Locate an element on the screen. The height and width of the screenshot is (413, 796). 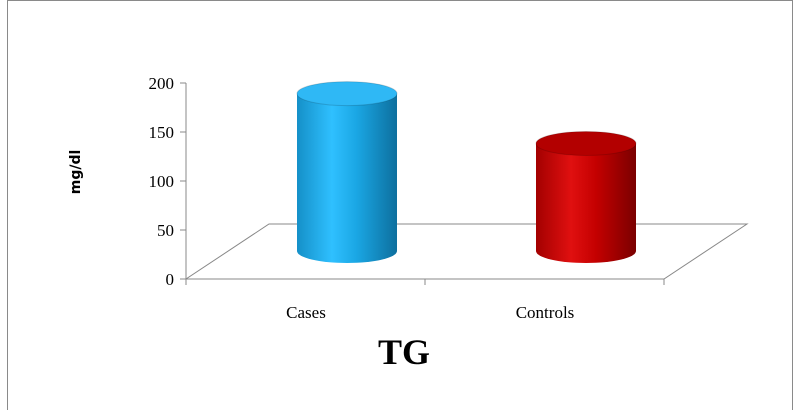
y-tick-label: 150 is located at coordinates (162, 132).